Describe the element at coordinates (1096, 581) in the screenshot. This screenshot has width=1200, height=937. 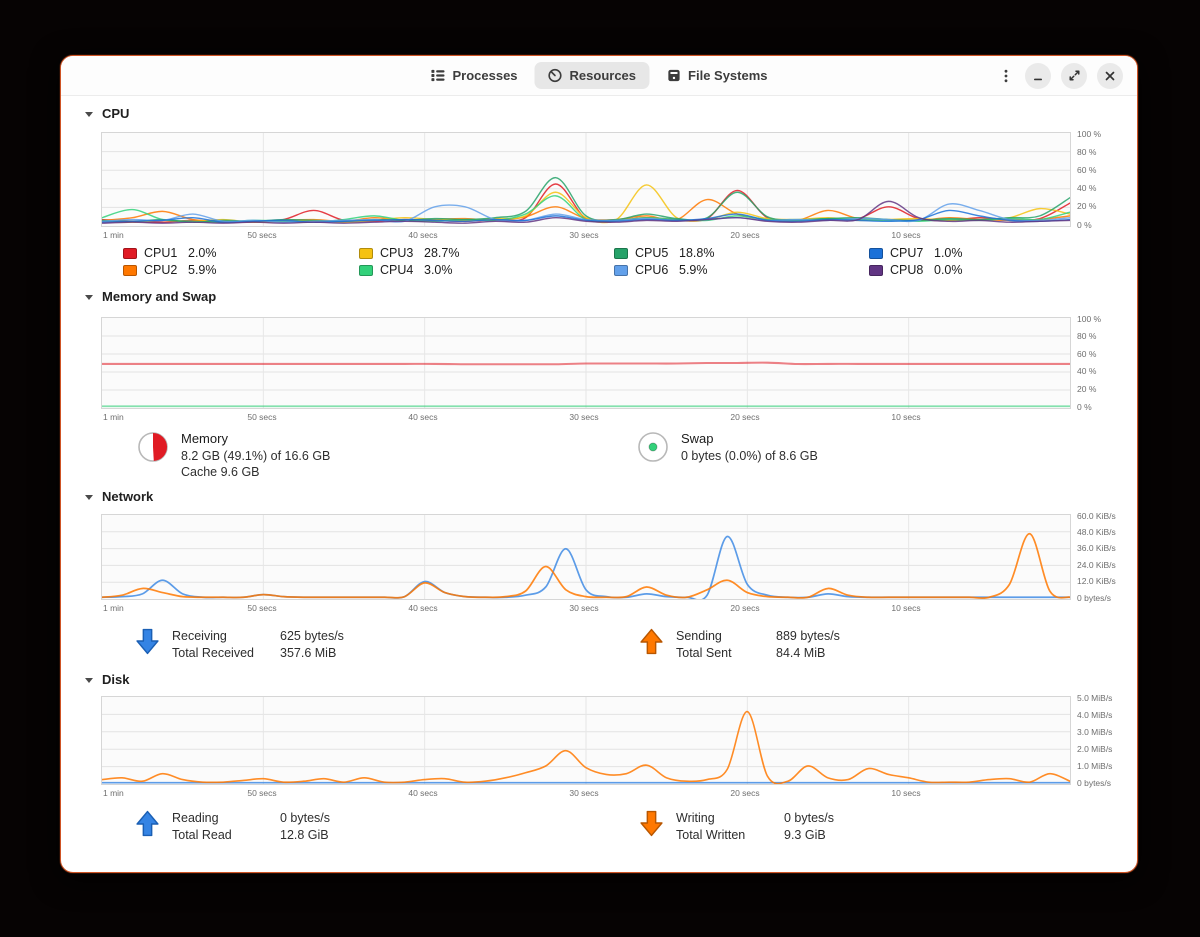
I see `y-tick-label: 12.0 KiB/s` at that location.